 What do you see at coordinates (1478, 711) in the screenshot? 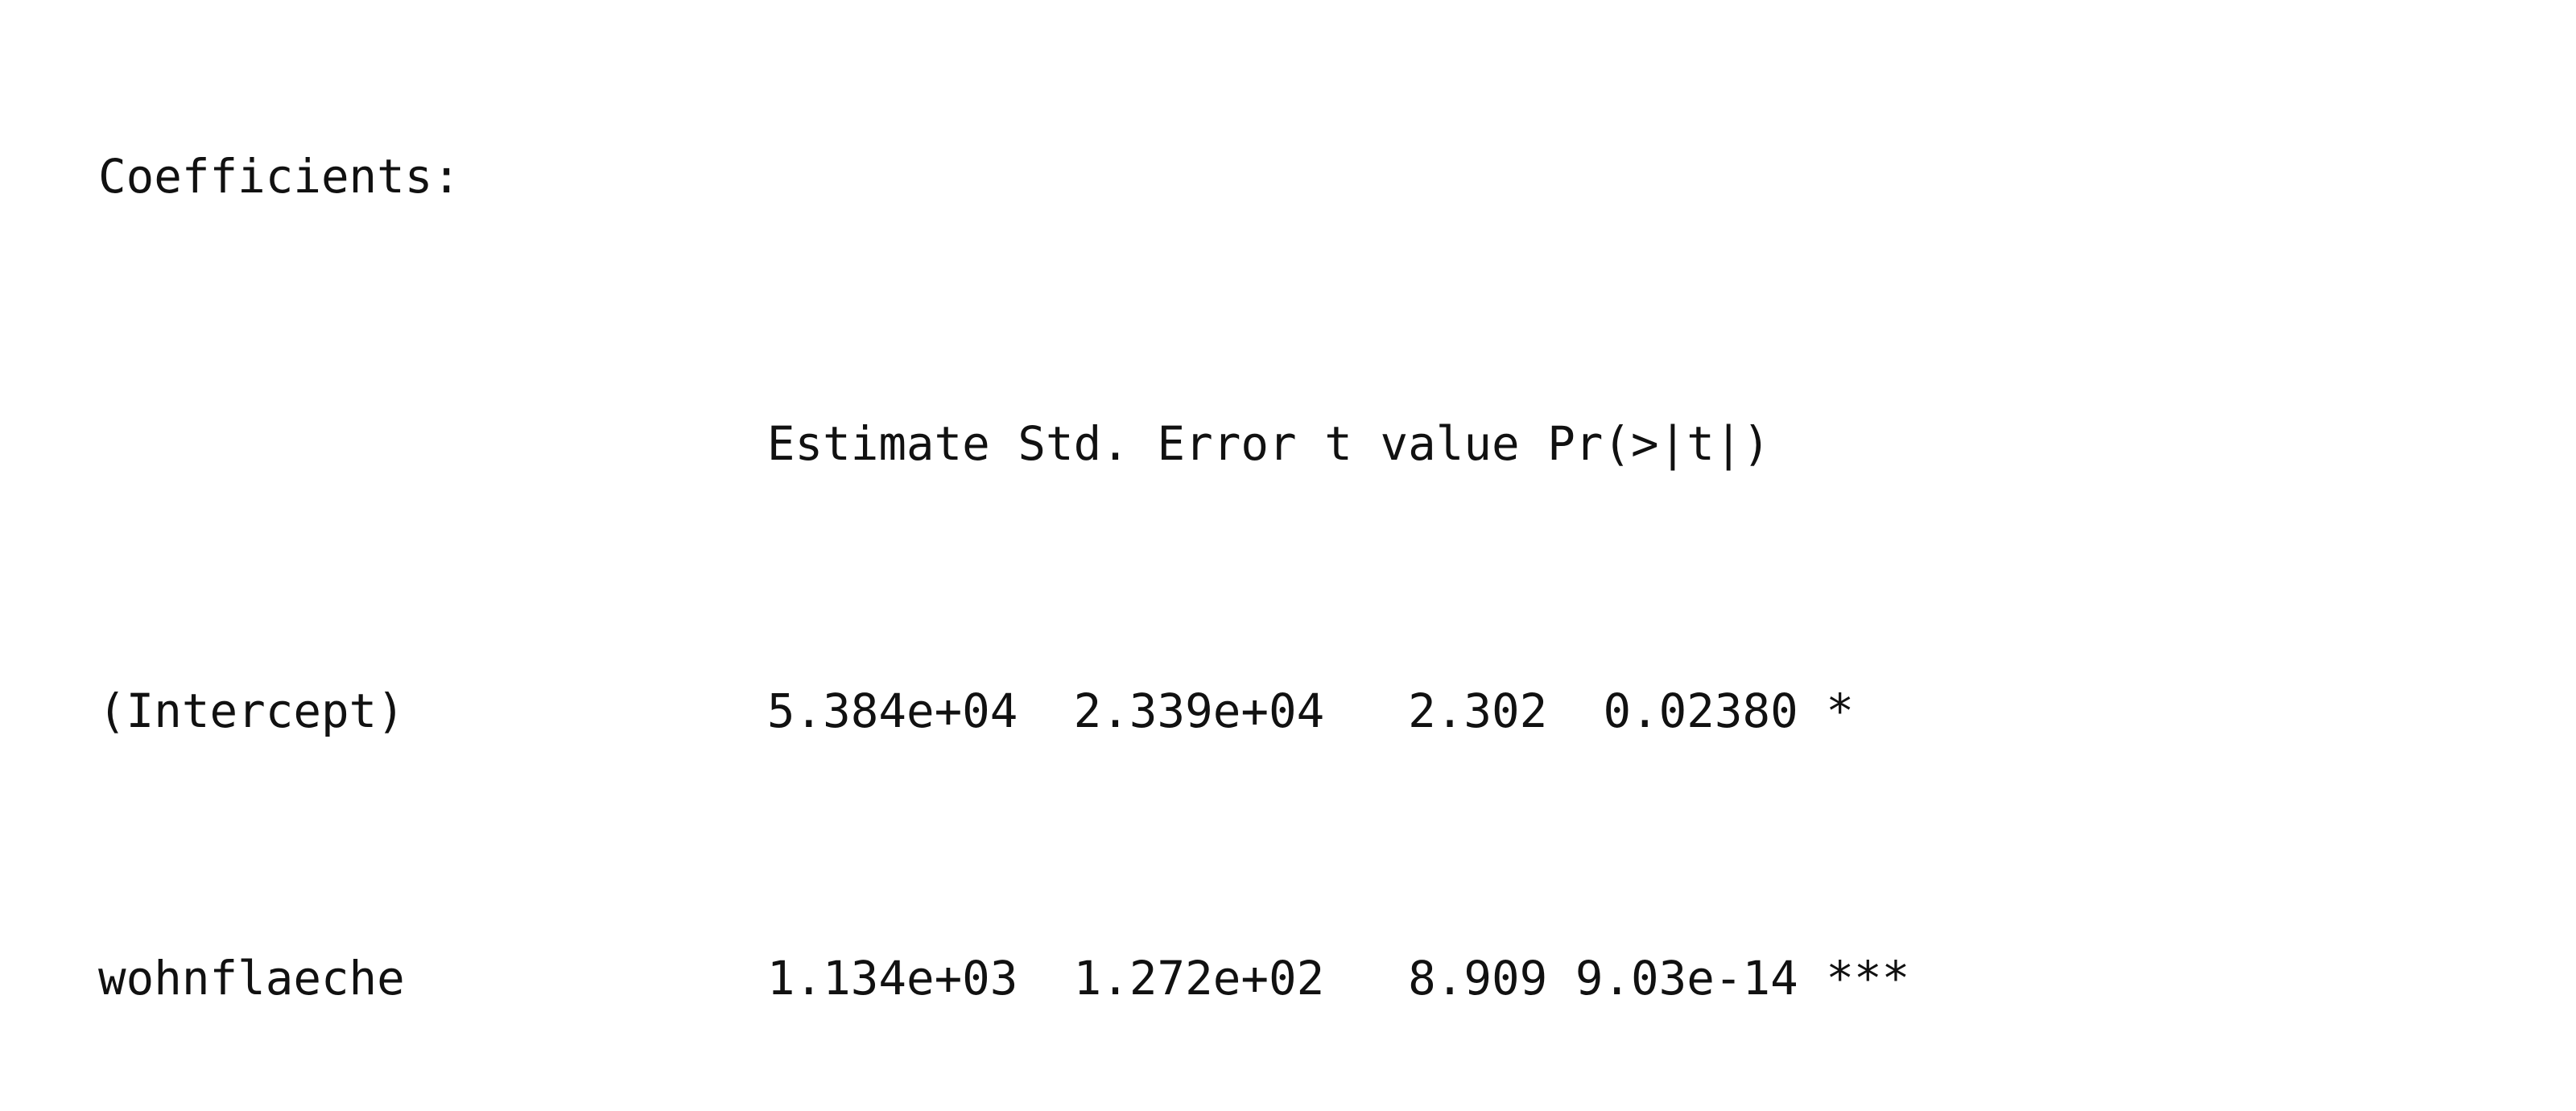
I see `t-value: 2.302` at bounding box center [1478, 711].